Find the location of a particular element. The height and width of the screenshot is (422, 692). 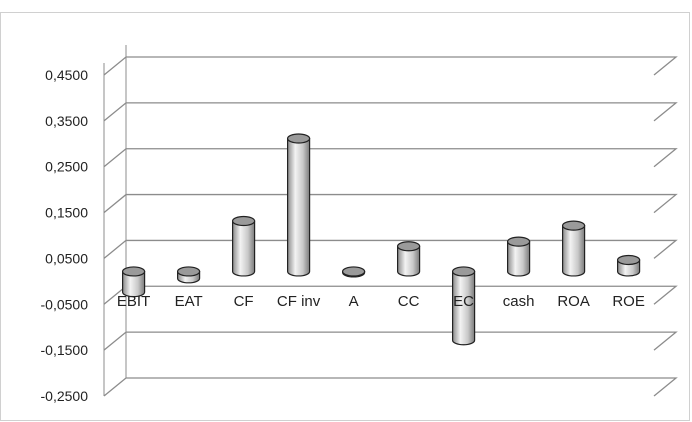

y-tick-label: -0,1500 is located at coordinates (65, 350).